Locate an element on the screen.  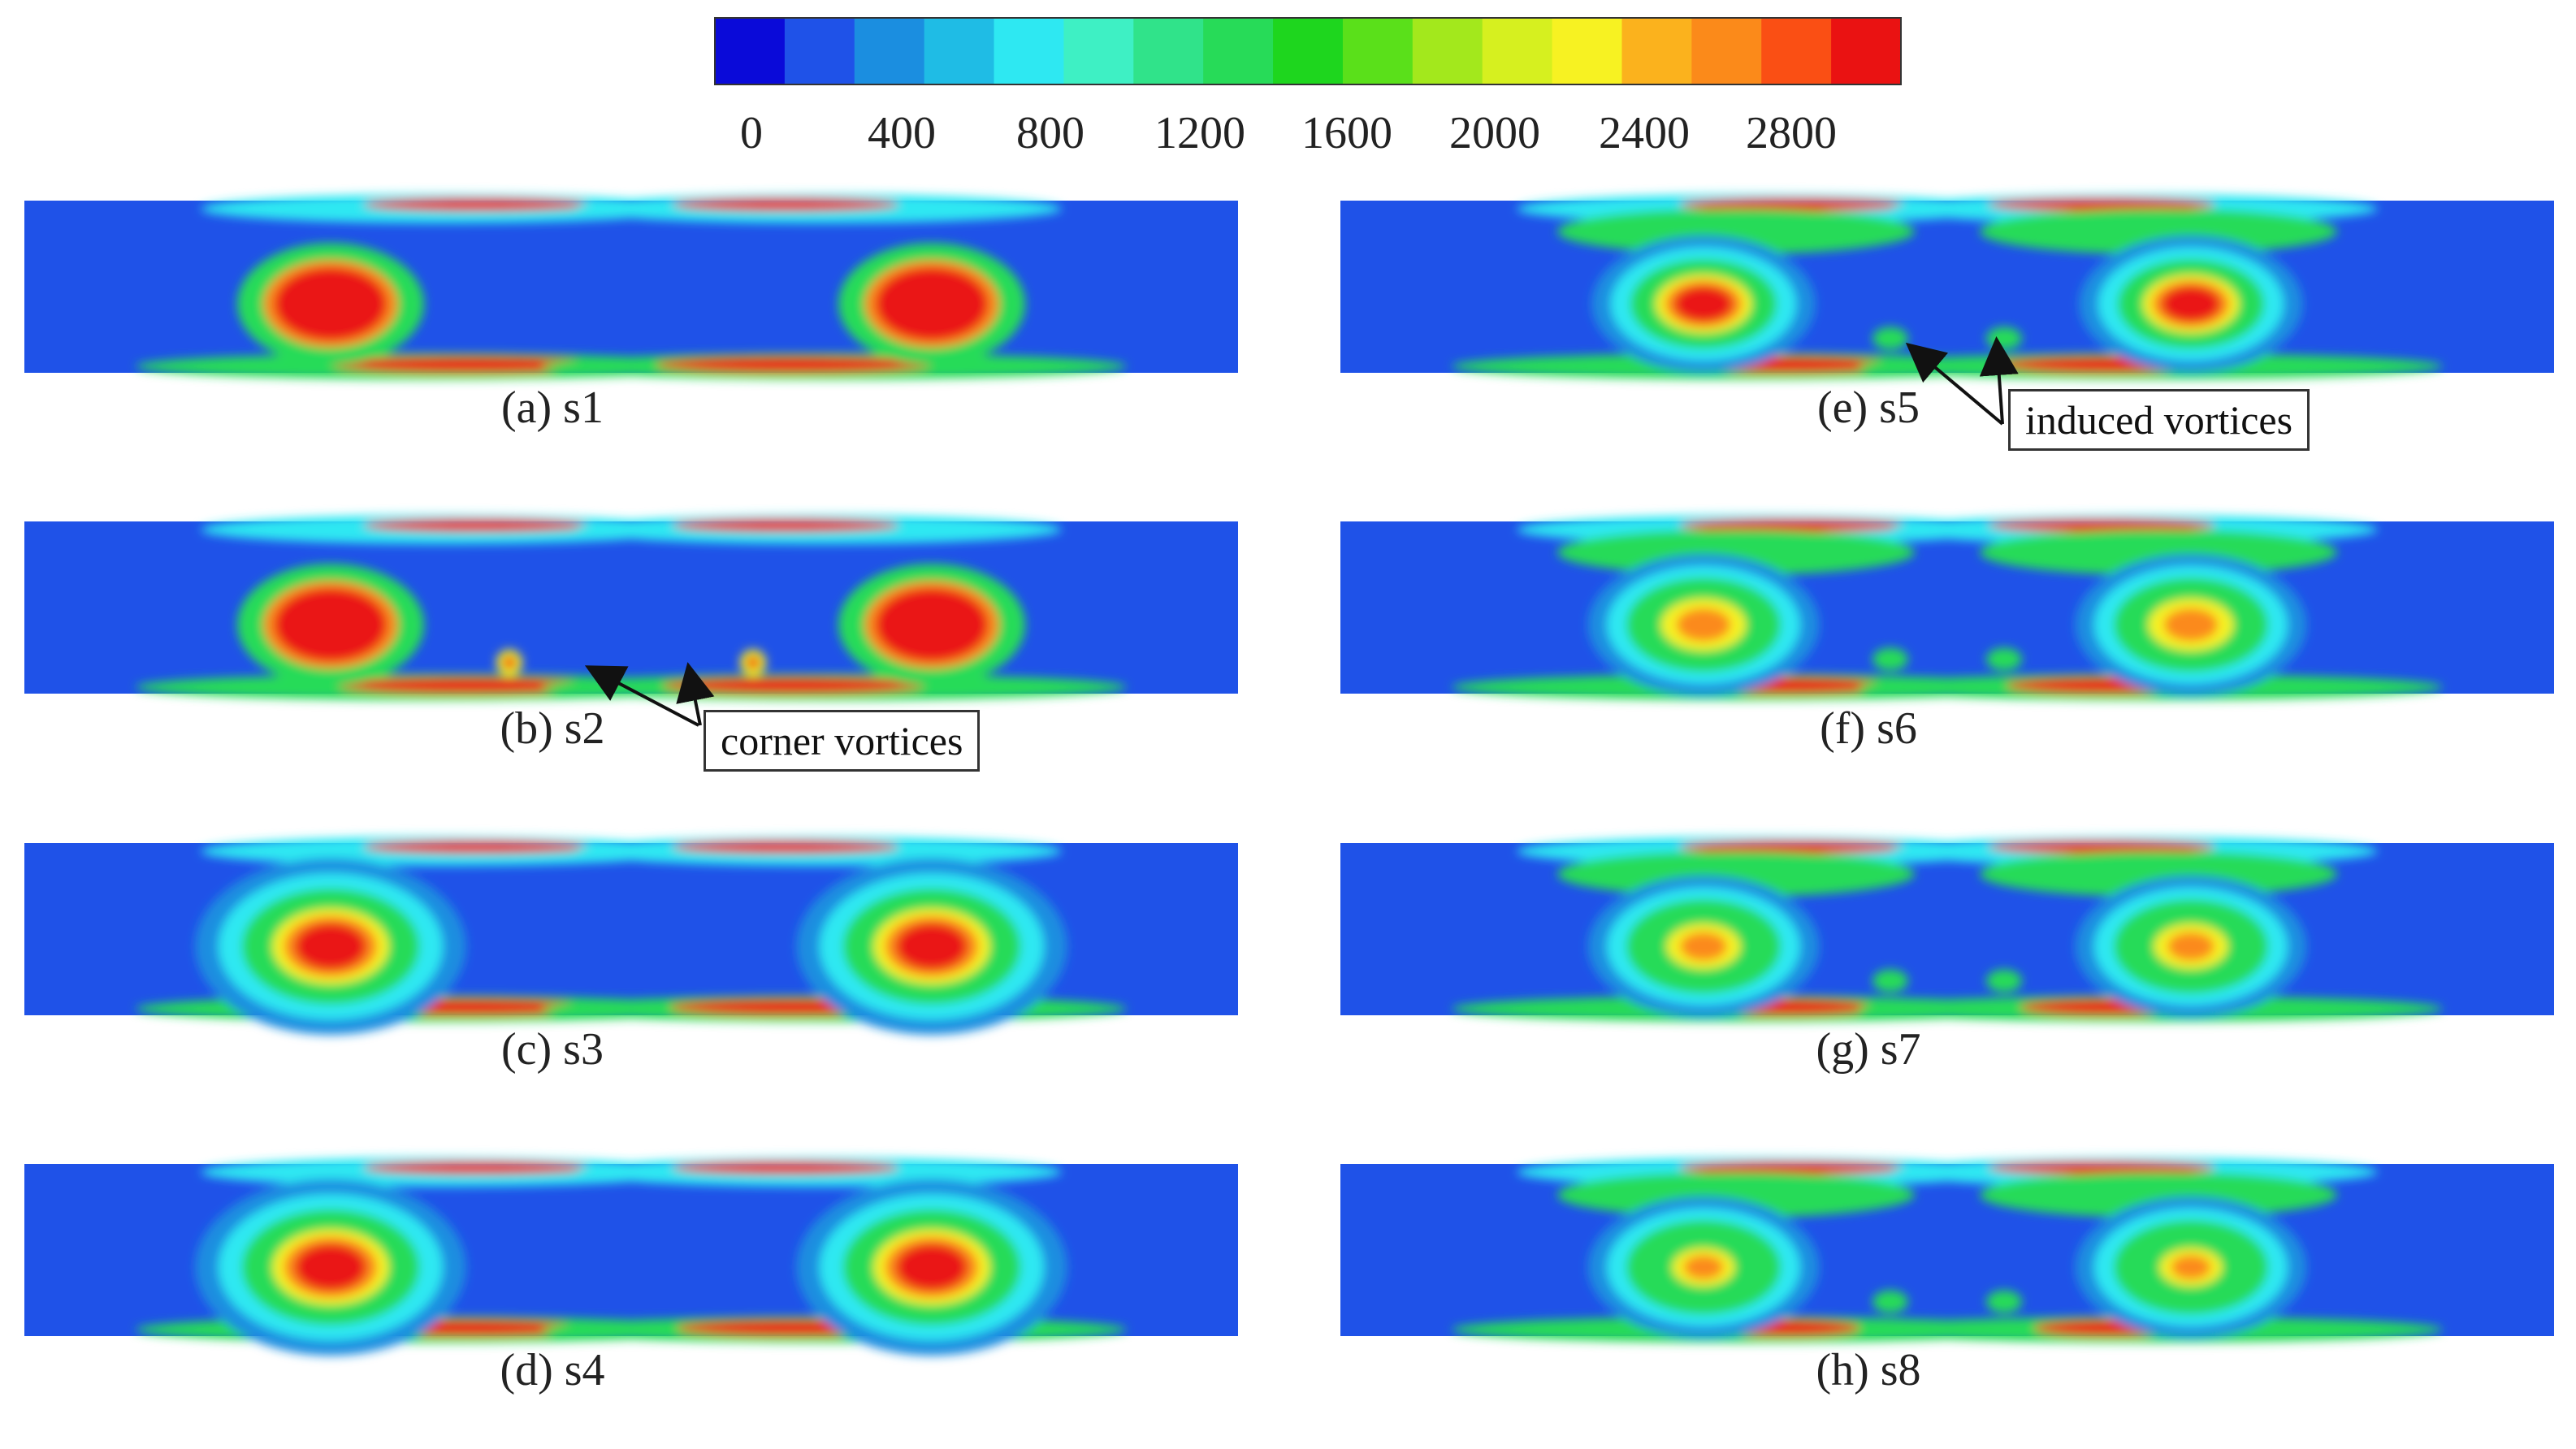
colorbar-tick-label: 1200 is located at coordinates (1199, 133).